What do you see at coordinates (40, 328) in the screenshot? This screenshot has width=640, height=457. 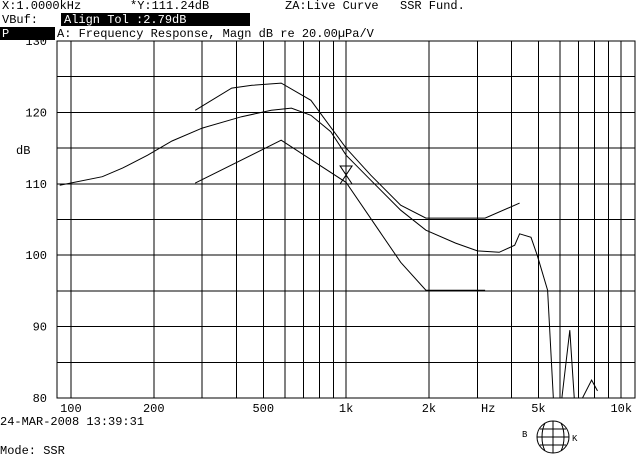 I see `y-tick-label: 90` at bounding box center [40, 328].